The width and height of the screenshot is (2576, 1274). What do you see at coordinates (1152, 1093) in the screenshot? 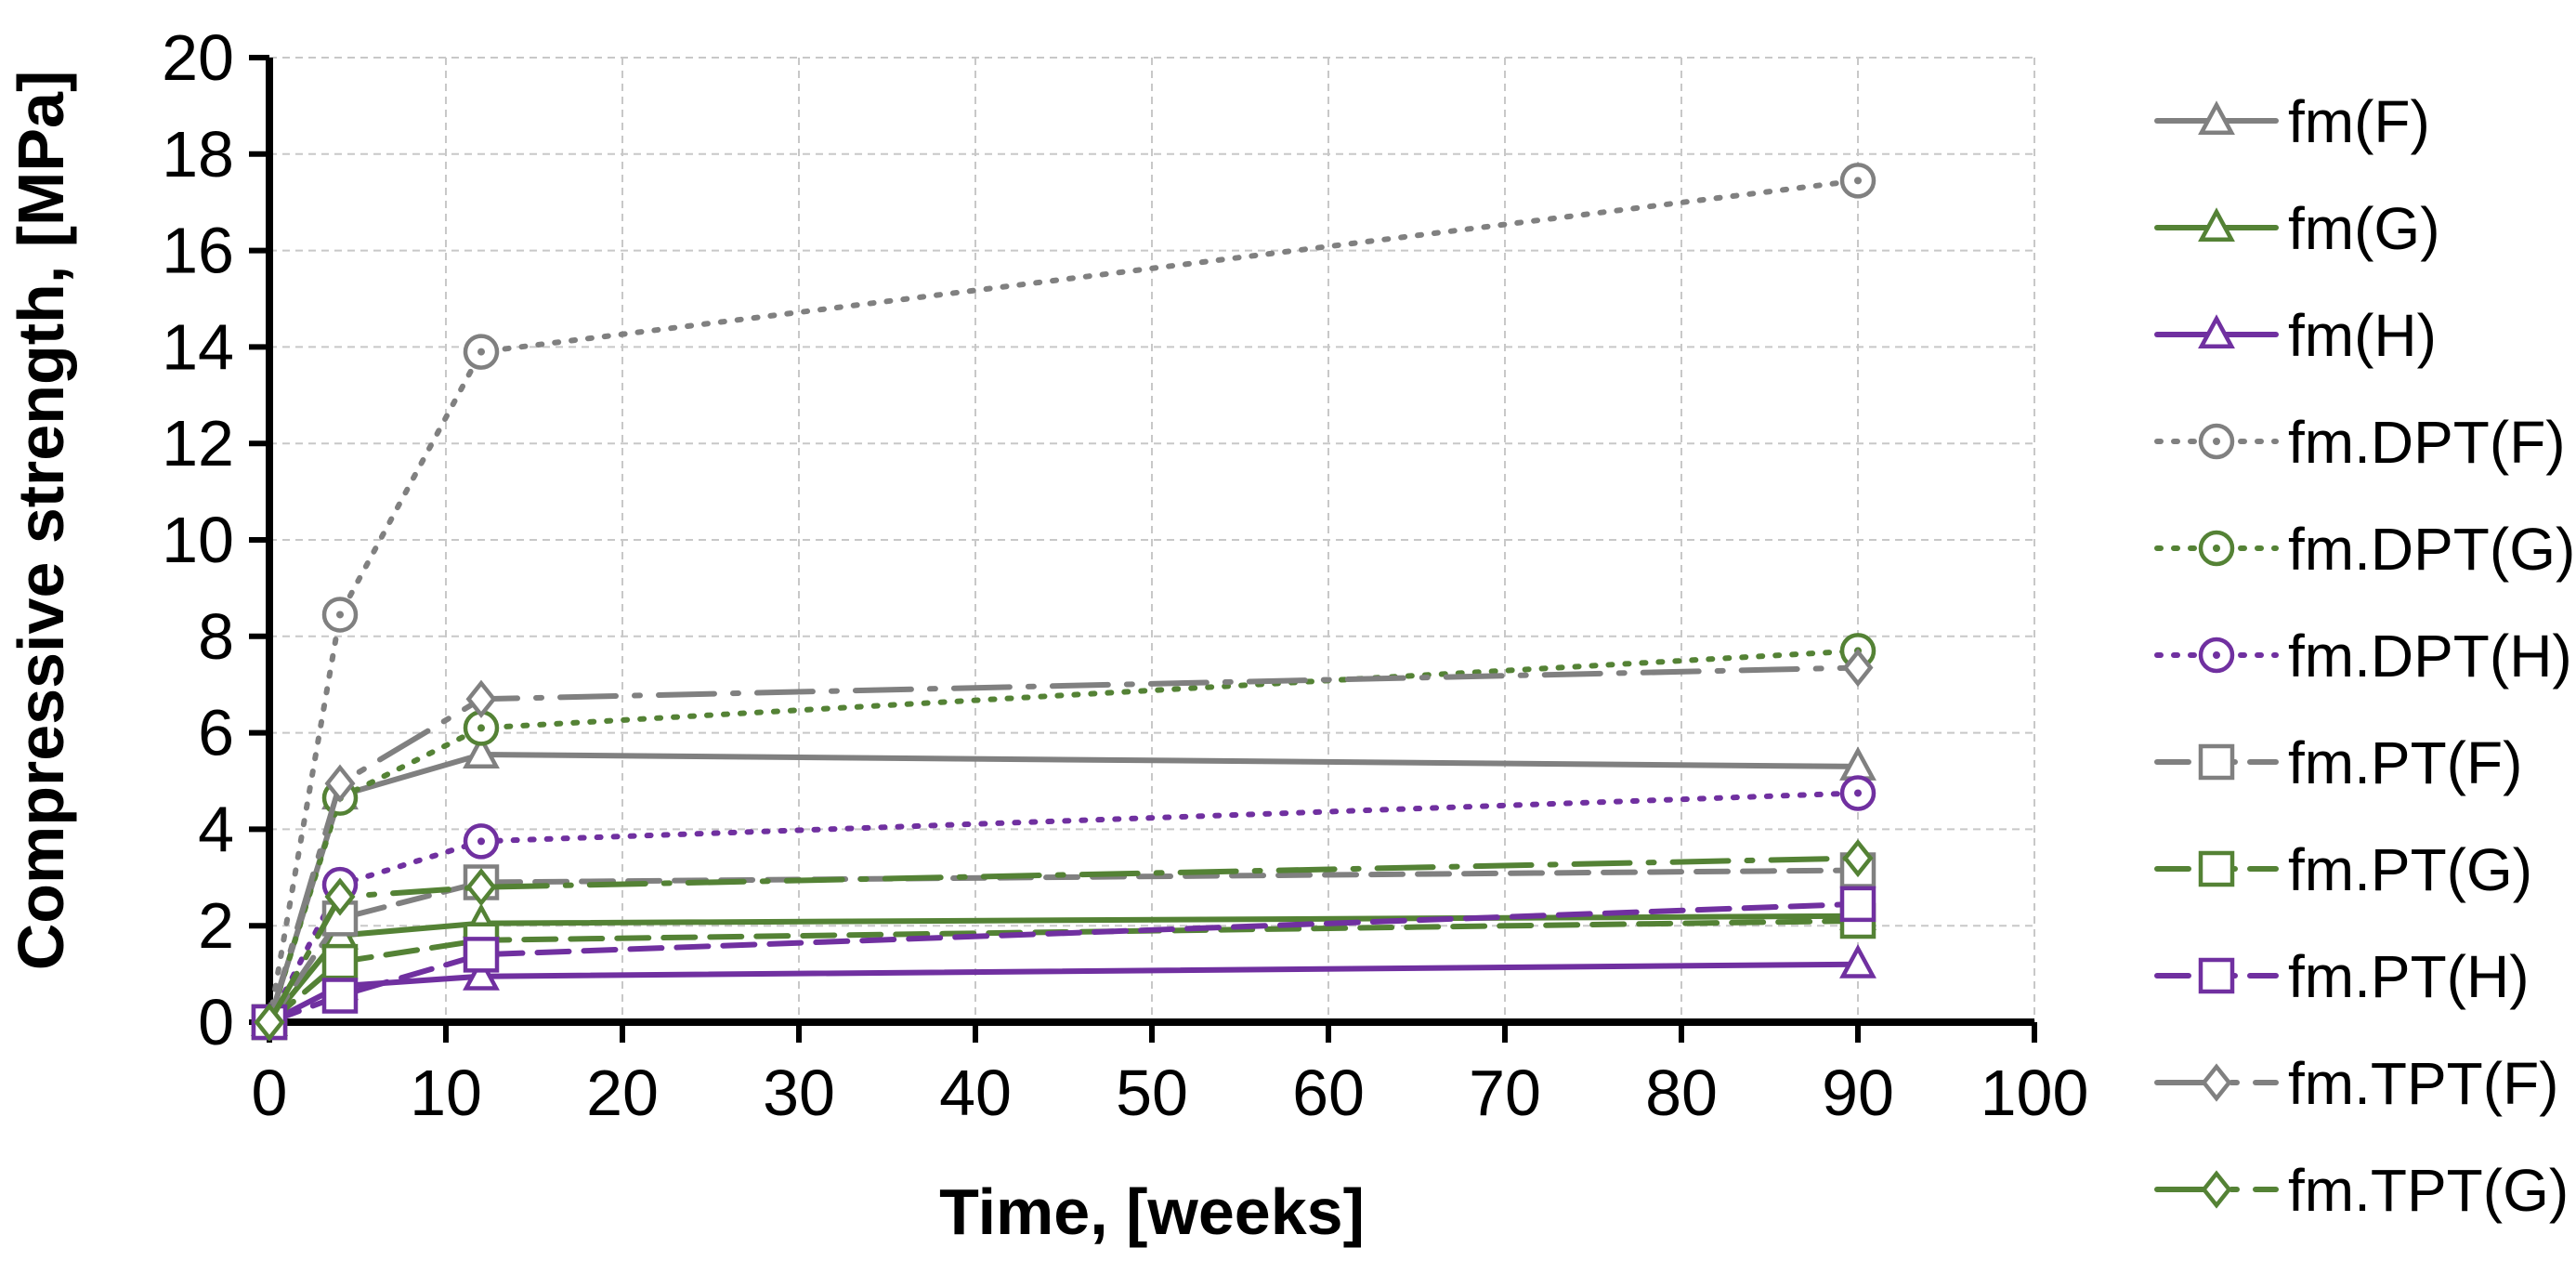
I see `x-tick-label: 50` at bounding box center [1152, 1093].